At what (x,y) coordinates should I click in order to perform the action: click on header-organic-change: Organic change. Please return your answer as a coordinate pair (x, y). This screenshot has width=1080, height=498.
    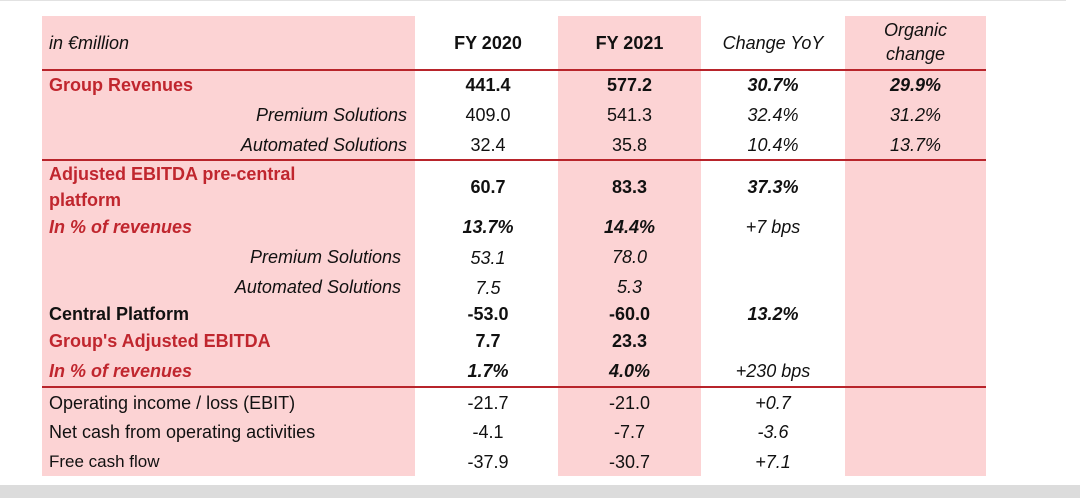
    Looking at the image, I should click on (915, 42).